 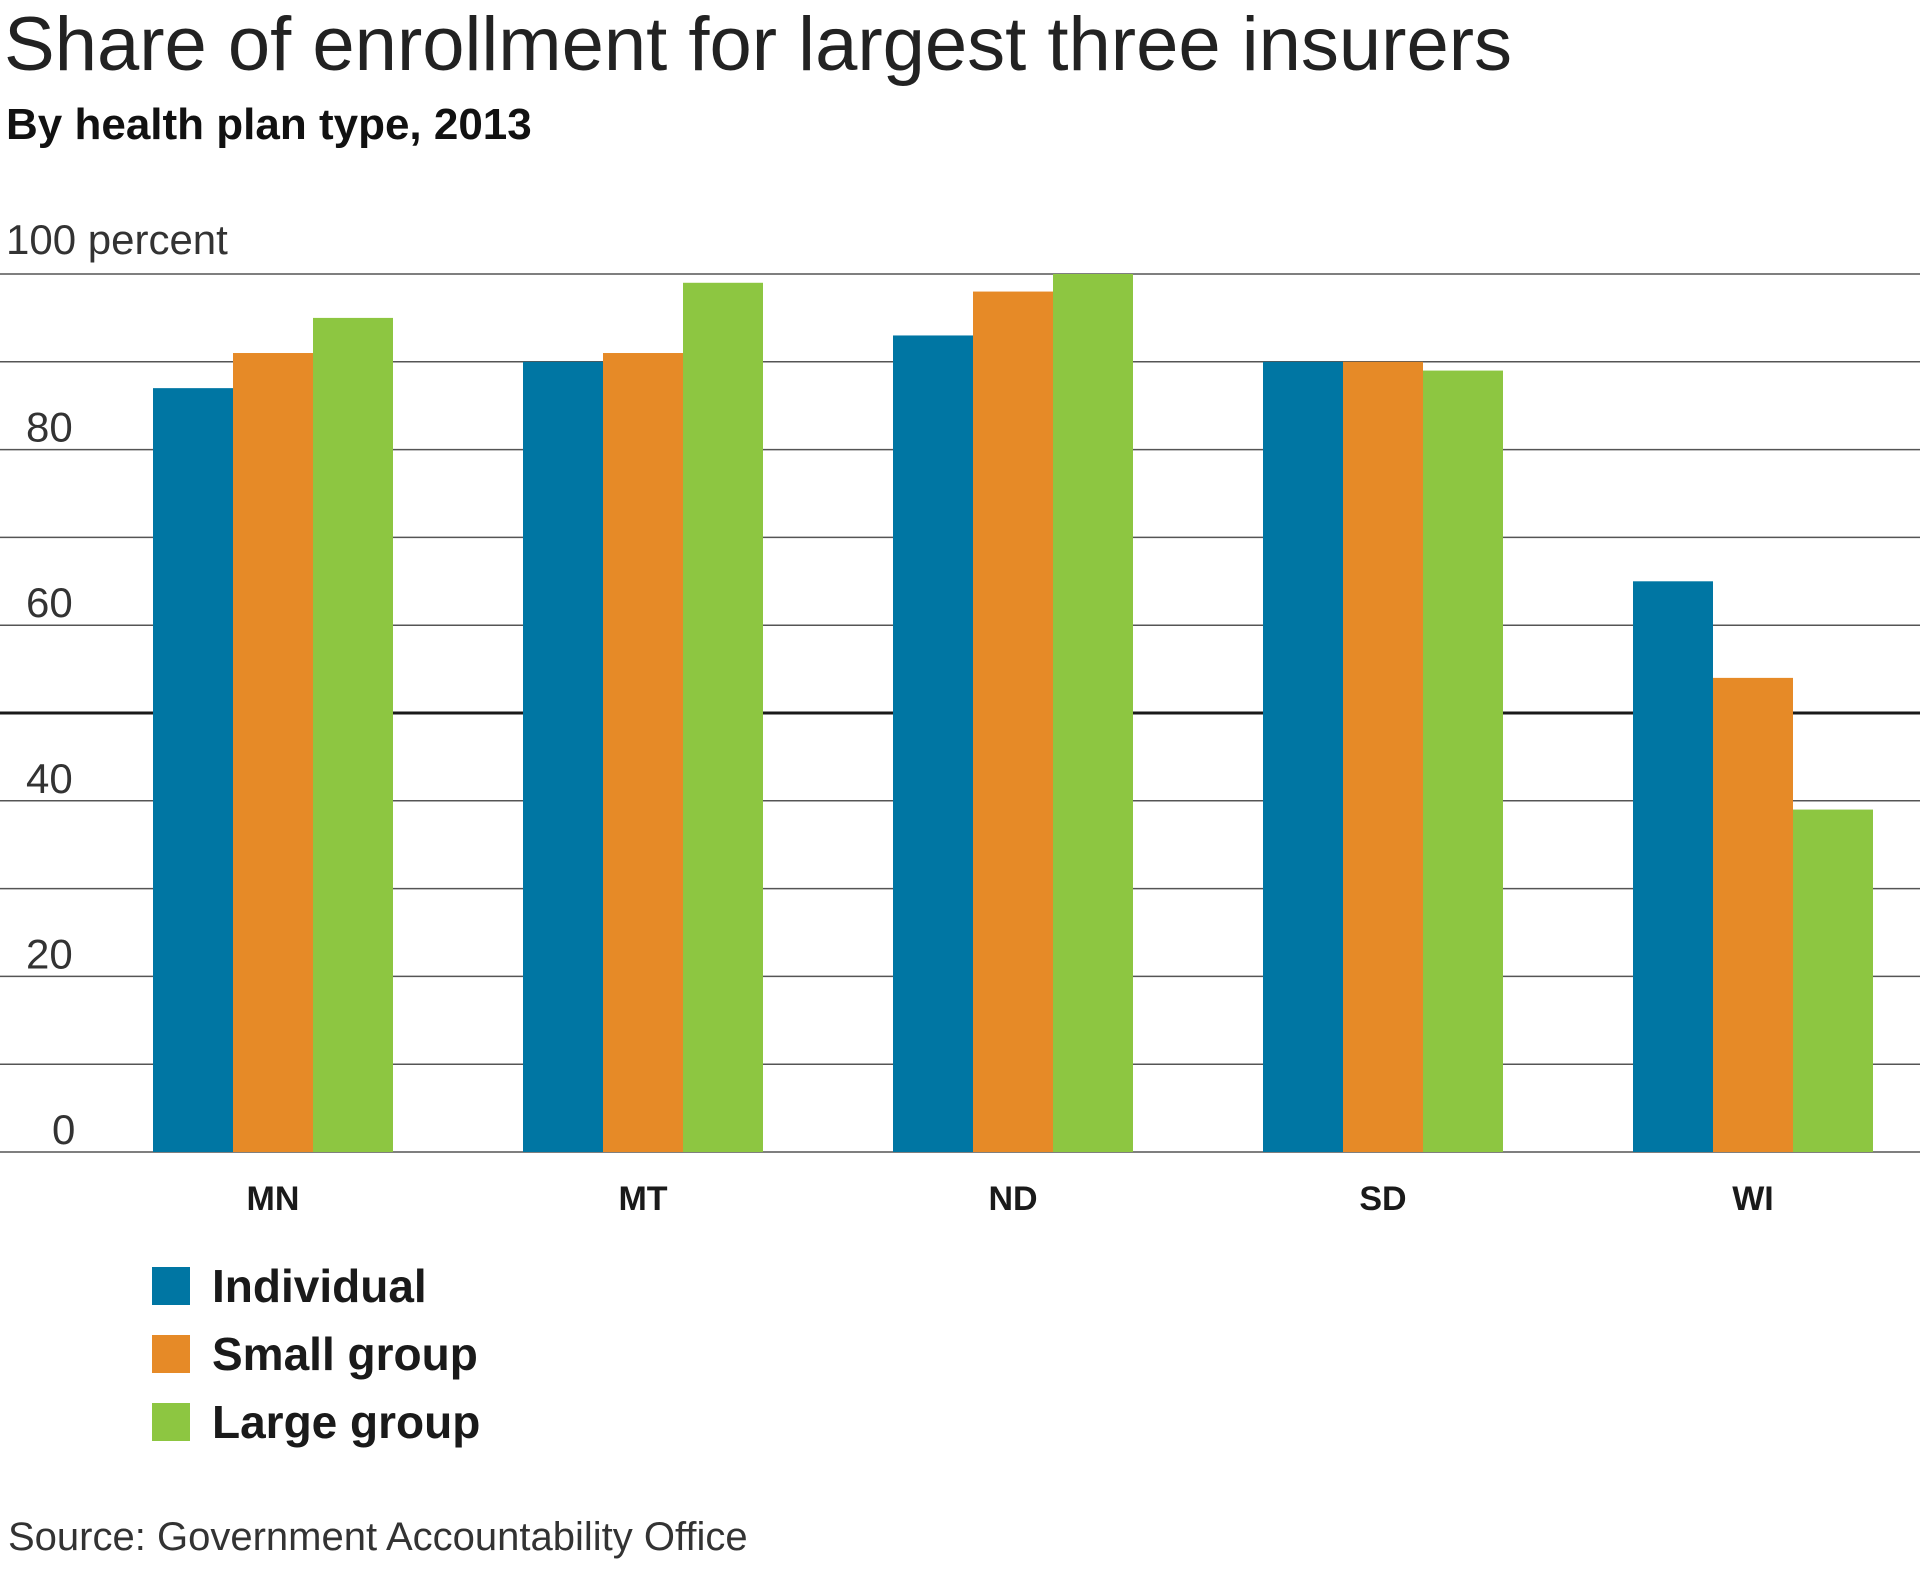 I want to click on x-tick-label-nd: ND, so click(x=1012, y=1199).